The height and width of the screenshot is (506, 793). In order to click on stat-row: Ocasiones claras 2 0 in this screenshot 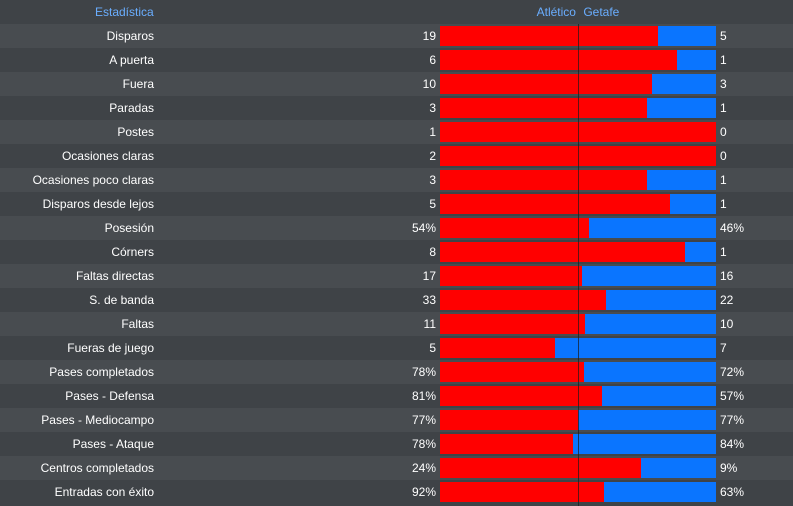, I will do `click(396, 156)`.